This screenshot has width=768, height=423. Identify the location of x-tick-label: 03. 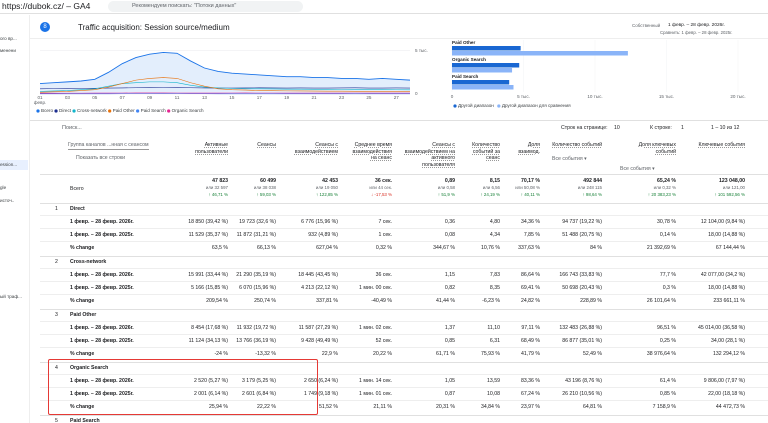
(68, 97).